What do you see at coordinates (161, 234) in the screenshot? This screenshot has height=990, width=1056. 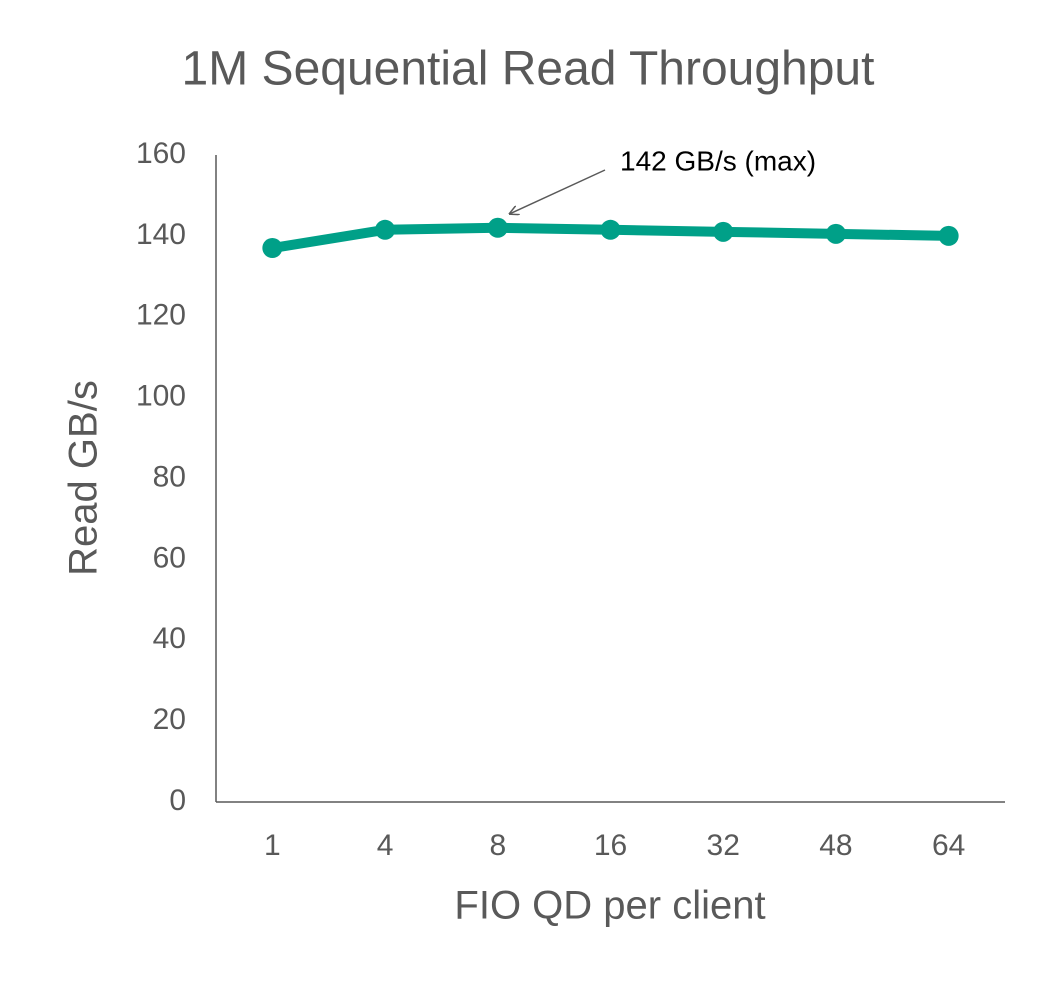 I see `y-tick-label: 140` at bounding box center [161, 234].